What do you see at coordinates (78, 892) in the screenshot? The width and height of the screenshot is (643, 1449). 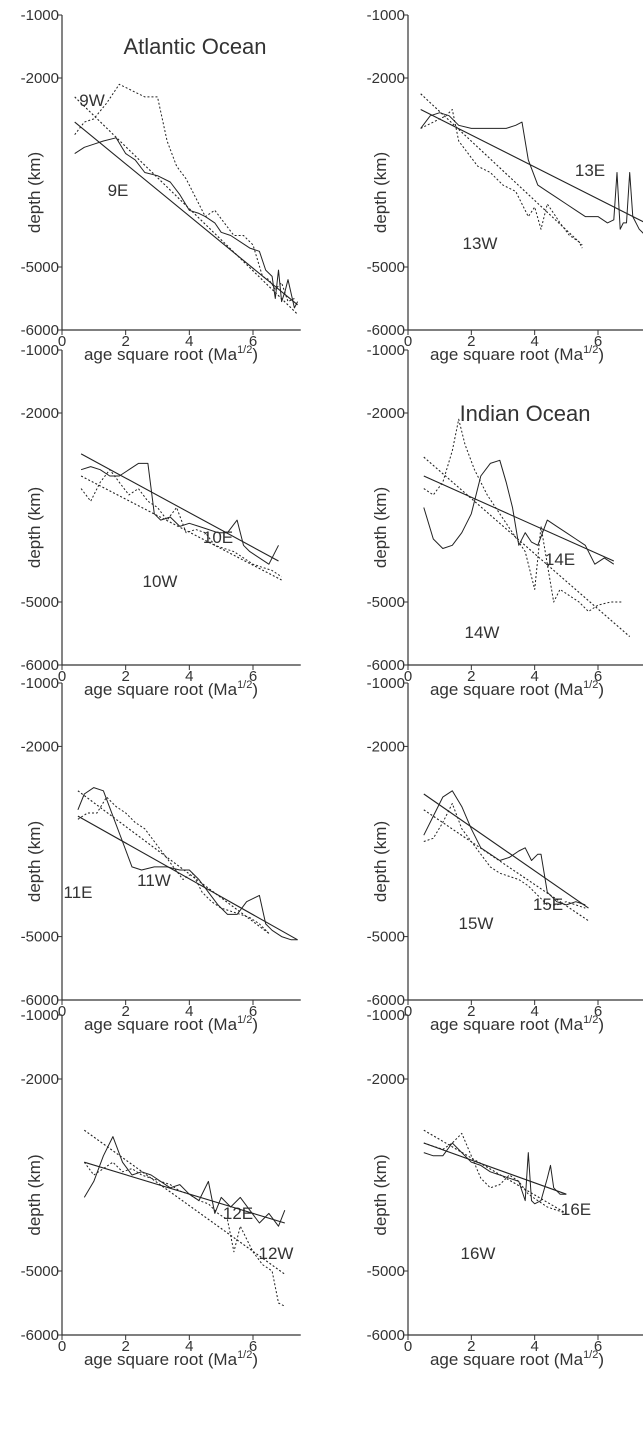 I see `series-label: 11E` at bounding box center [78, 892].